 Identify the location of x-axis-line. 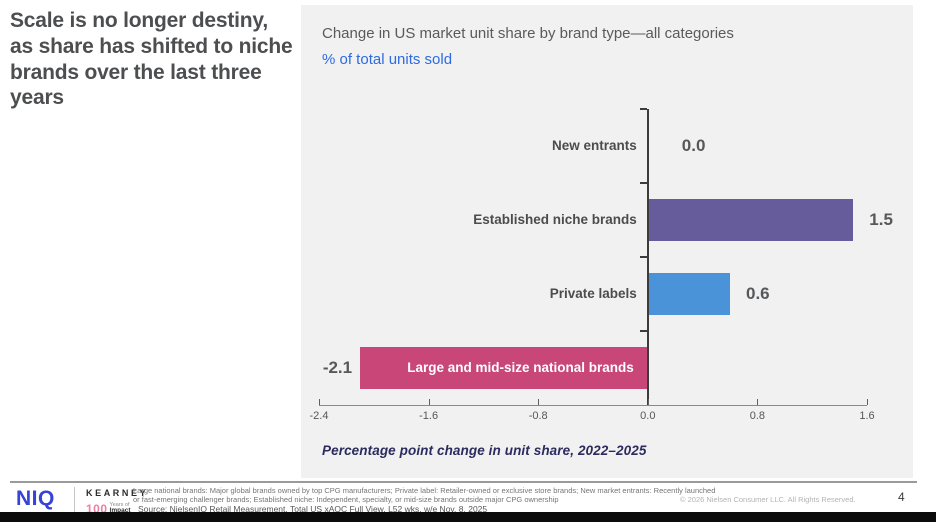
(593, 405).